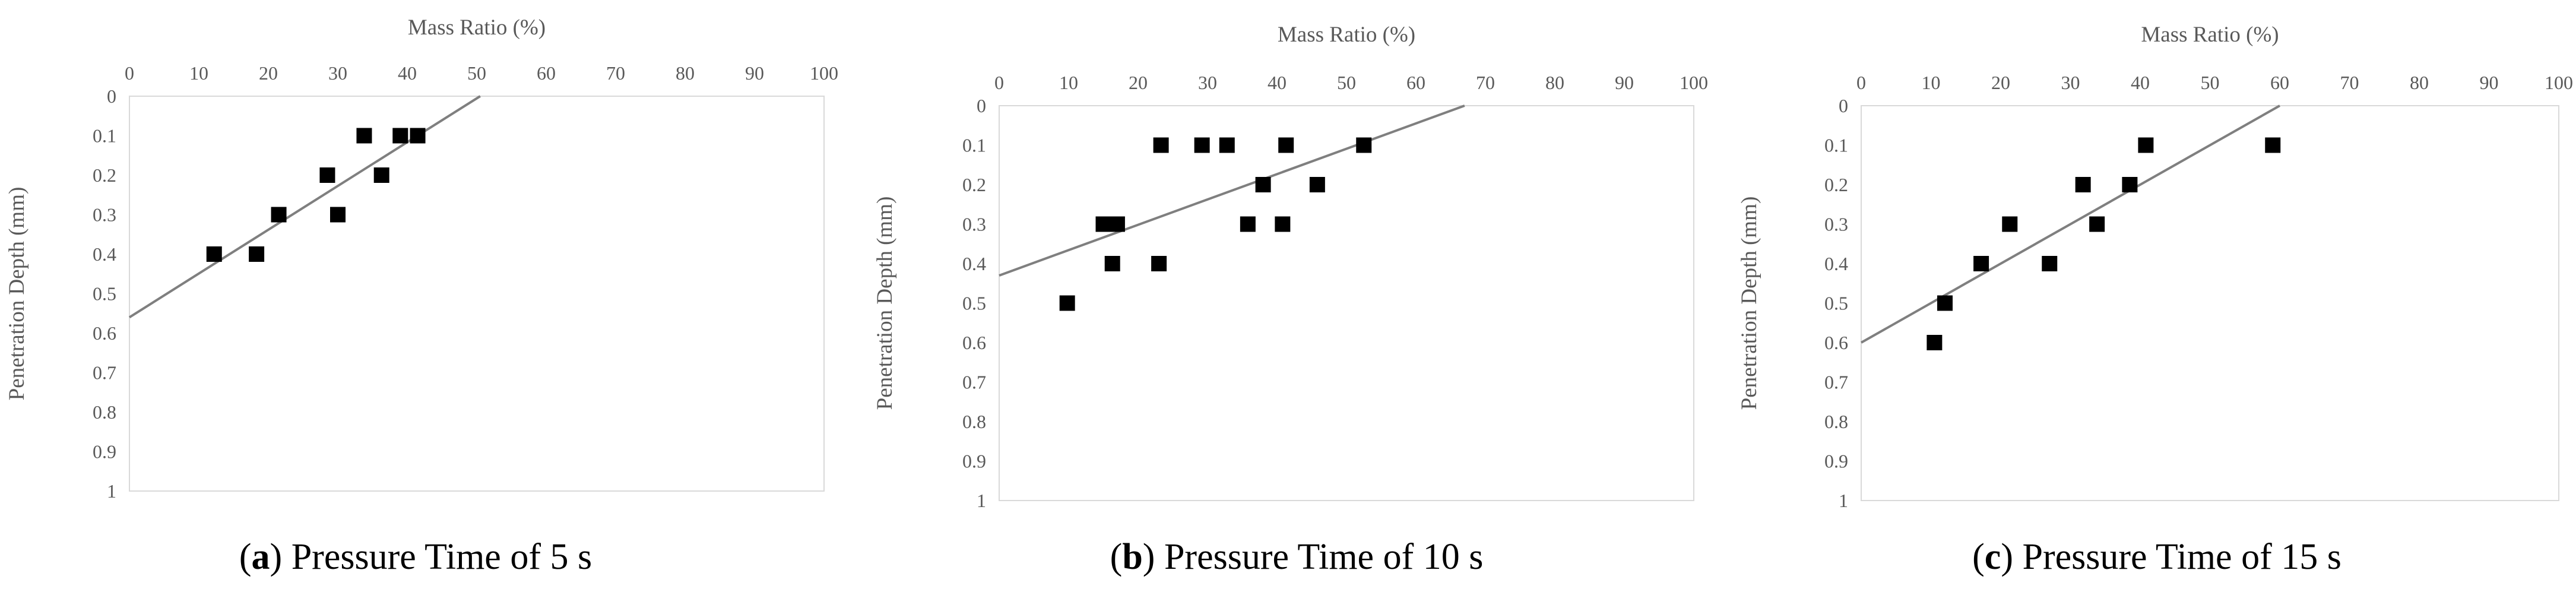 The height and width of the screenshot is (589, 2576). What do you see at coordinates (974, 303) in the screenshot?
I see `y-tick-label: 0.5` at bounding box center [974, 303].